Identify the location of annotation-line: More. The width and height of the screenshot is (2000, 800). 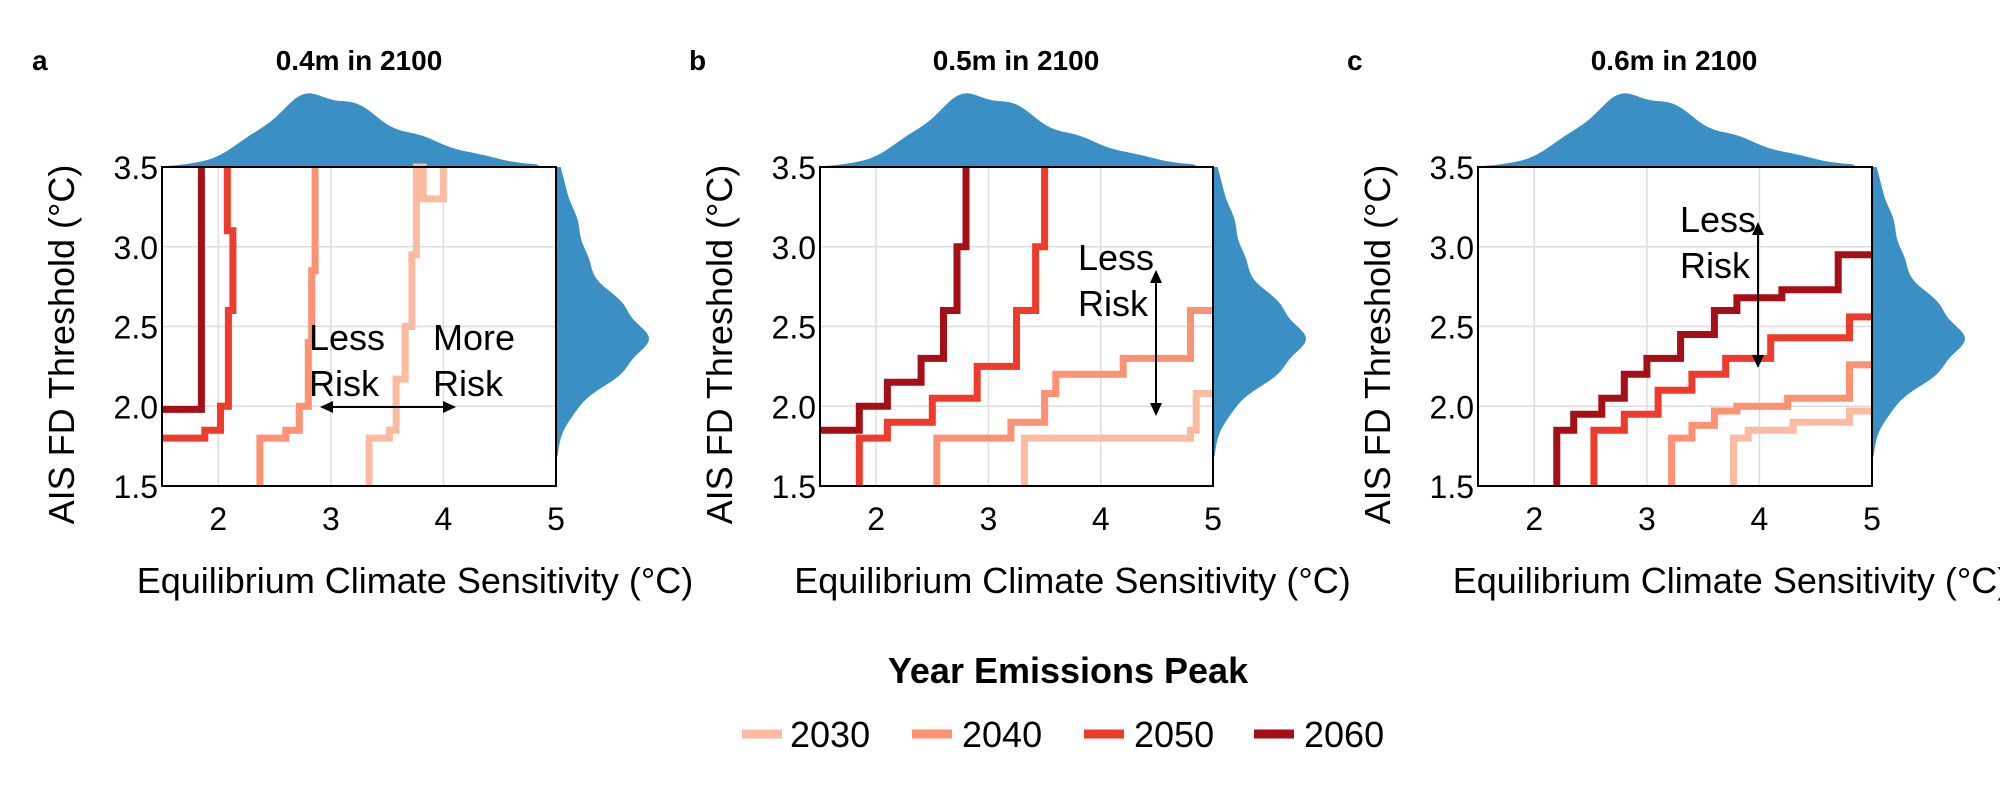
(474, 337).